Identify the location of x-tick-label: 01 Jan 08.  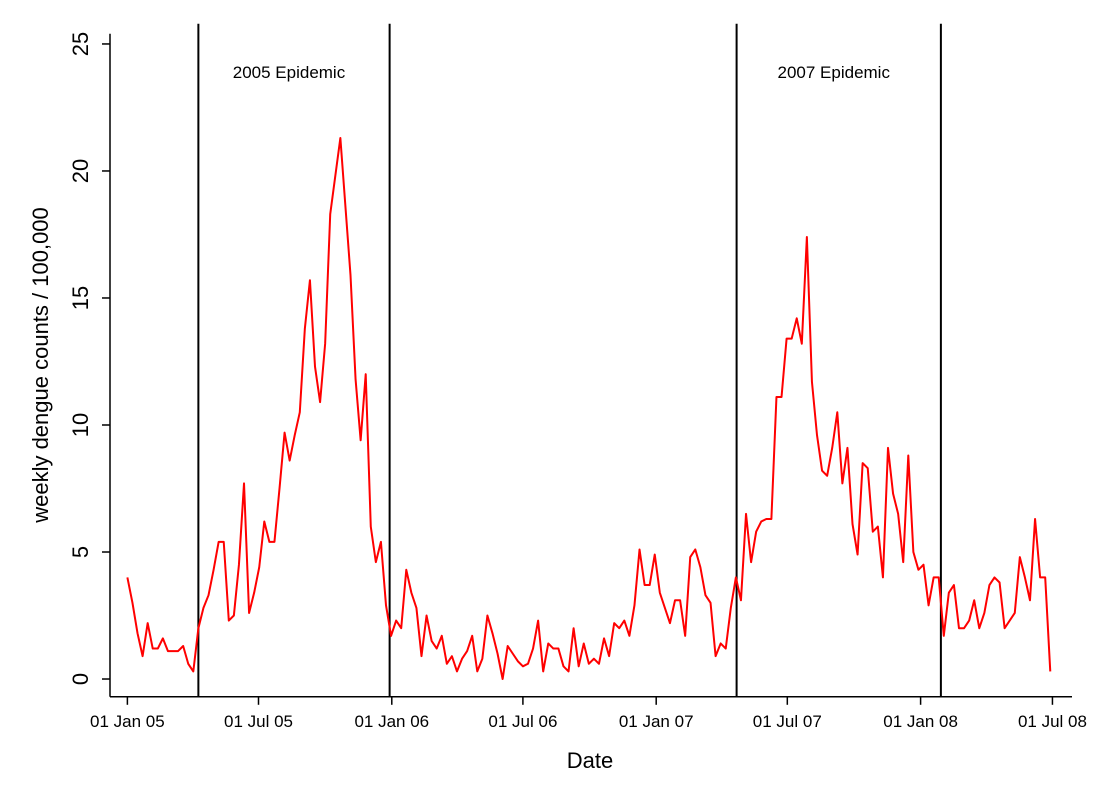
(920, 721).